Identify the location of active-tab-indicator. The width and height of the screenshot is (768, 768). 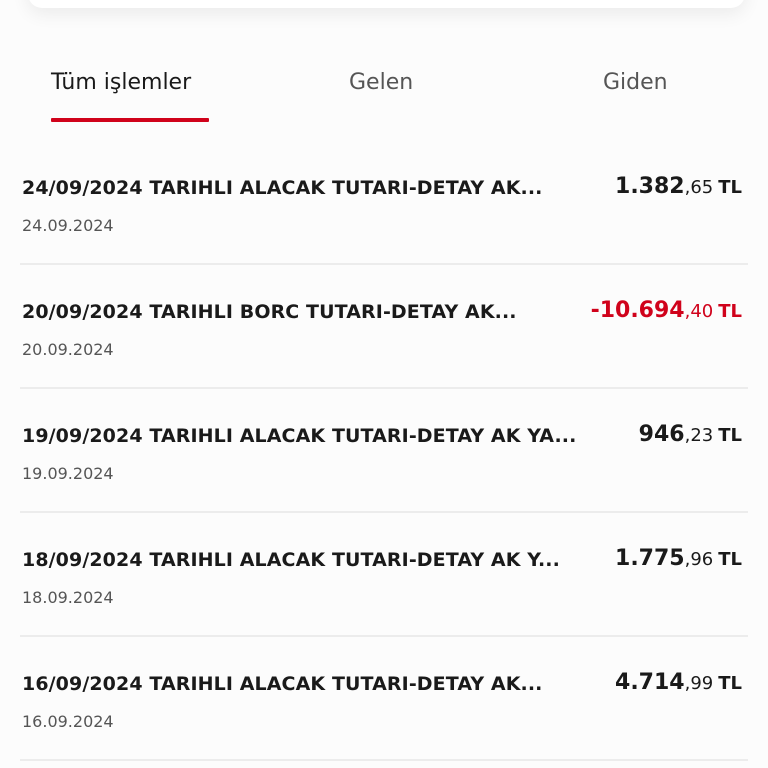
(130, 120).